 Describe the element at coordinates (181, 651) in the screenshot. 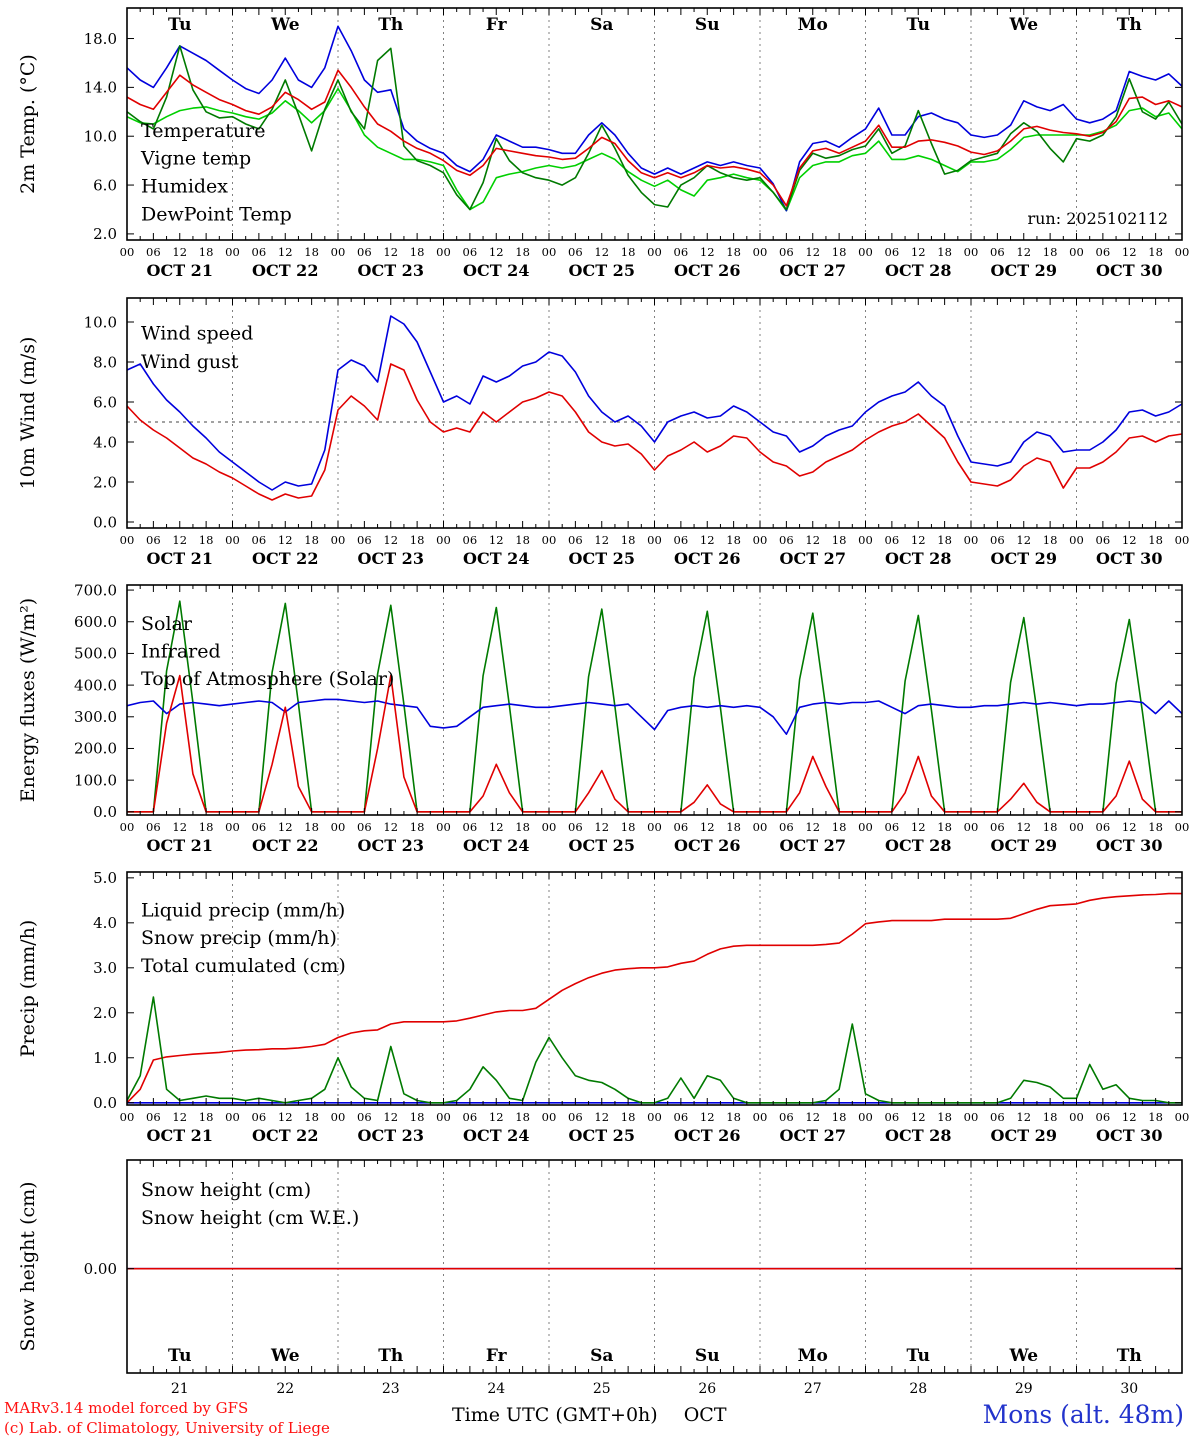

I see `legend-infrared: Infrared` at that location.